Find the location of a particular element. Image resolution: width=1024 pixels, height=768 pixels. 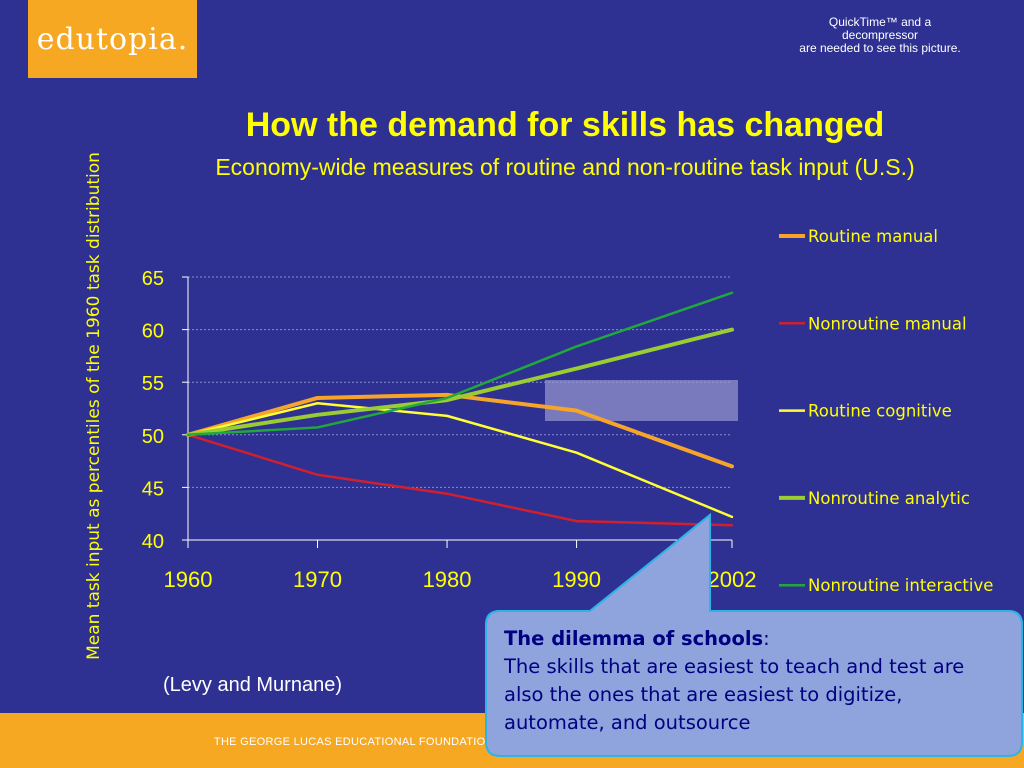

y-tick-label-40: 40 is located at coordinates (153, 542).